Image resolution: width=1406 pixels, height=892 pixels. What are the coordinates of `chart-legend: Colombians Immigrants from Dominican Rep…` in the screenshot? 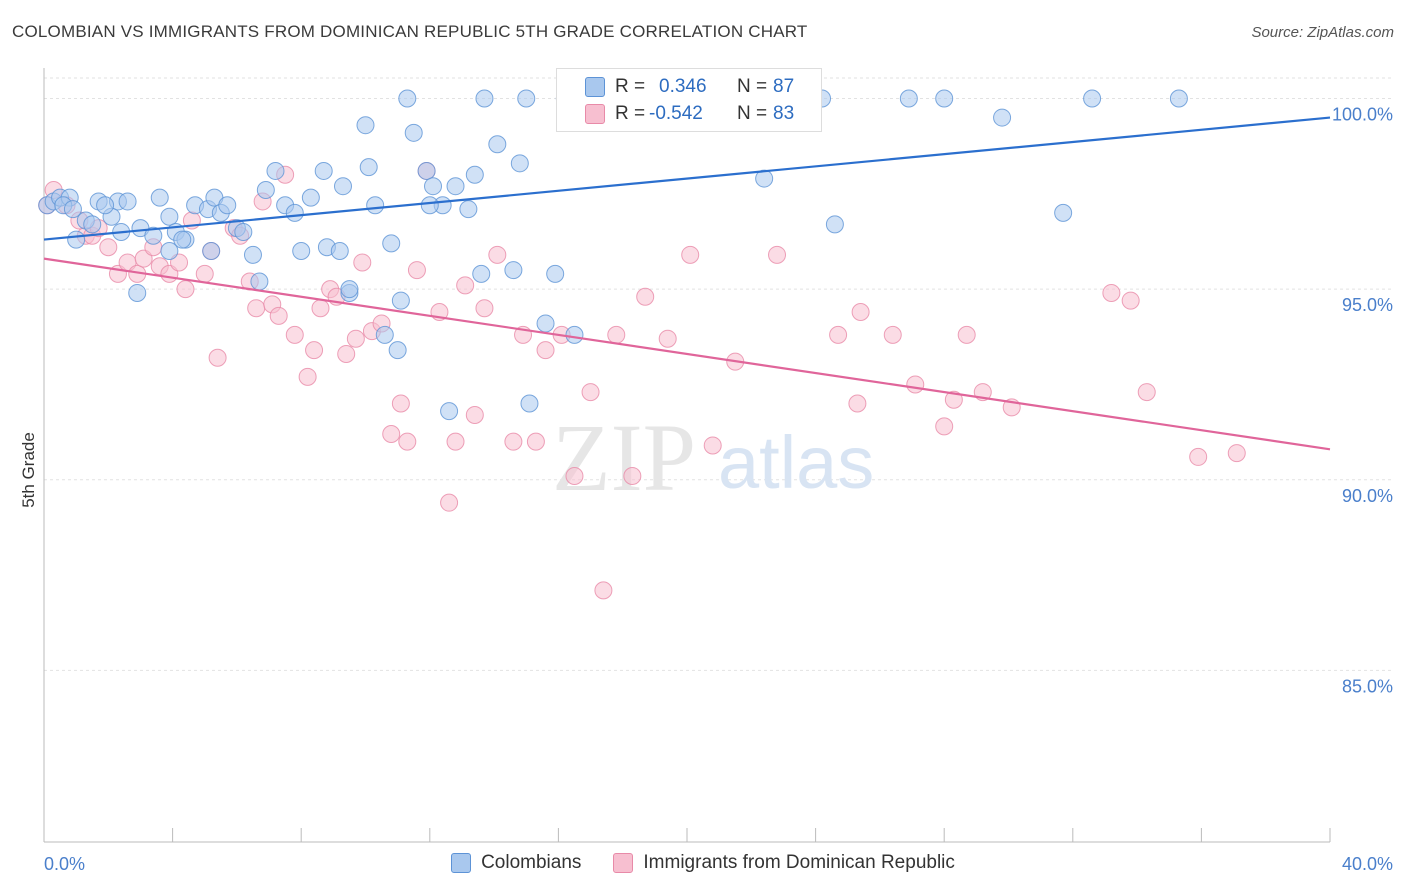 It's located at (703, 863).